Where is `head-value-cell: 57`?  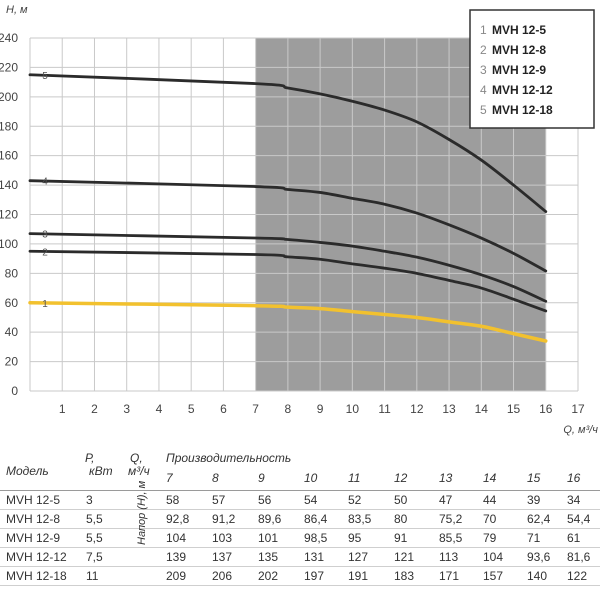 head-value-cell: 57 is located at coordinates (219, 500).